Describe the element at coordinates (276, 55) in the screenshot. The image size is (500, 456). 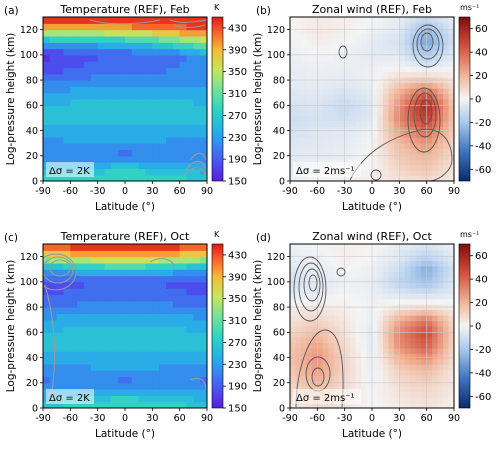
I see `y-tick-label: 100` at that location.